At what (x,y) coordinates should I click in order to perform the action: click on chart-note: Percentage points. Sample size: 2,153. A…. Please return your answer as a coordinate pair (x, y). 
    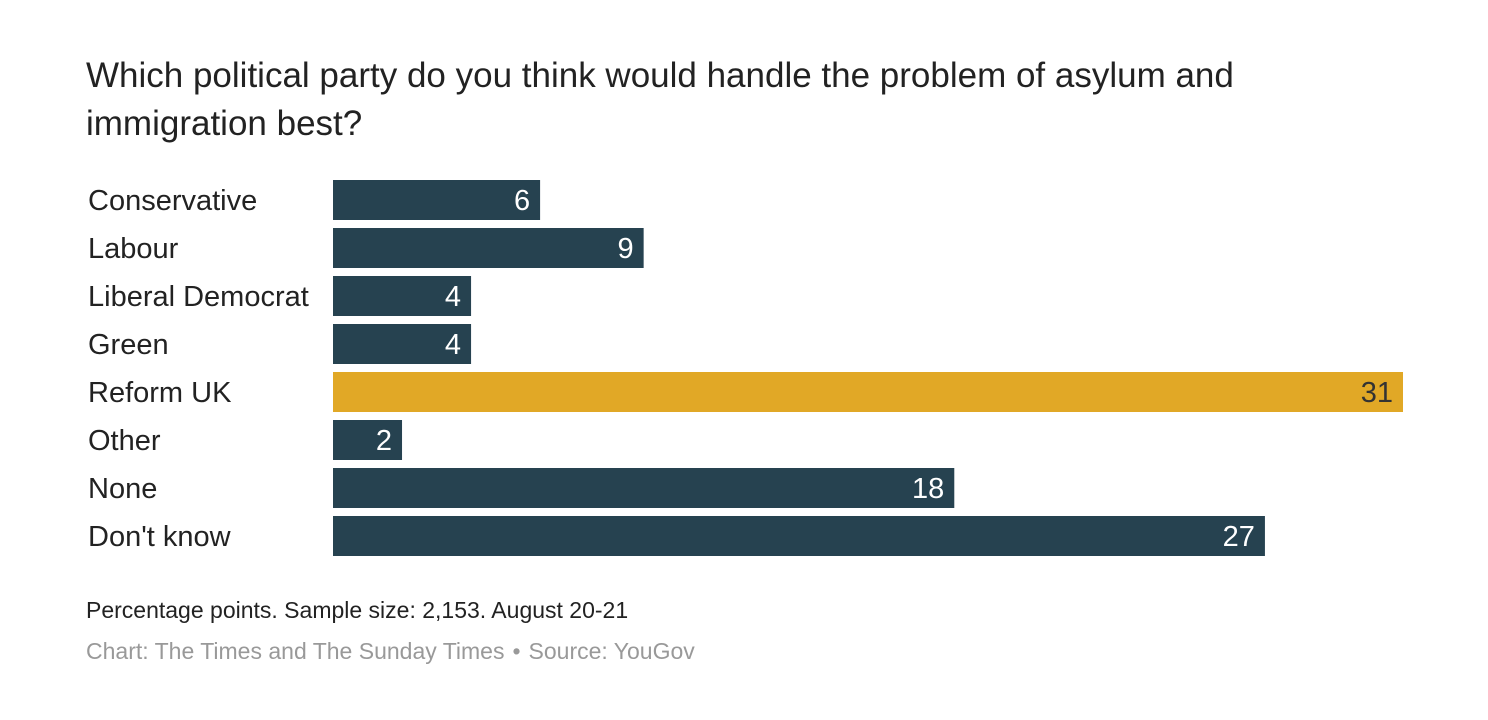
    Looking at the image, I should click on (357, 610).